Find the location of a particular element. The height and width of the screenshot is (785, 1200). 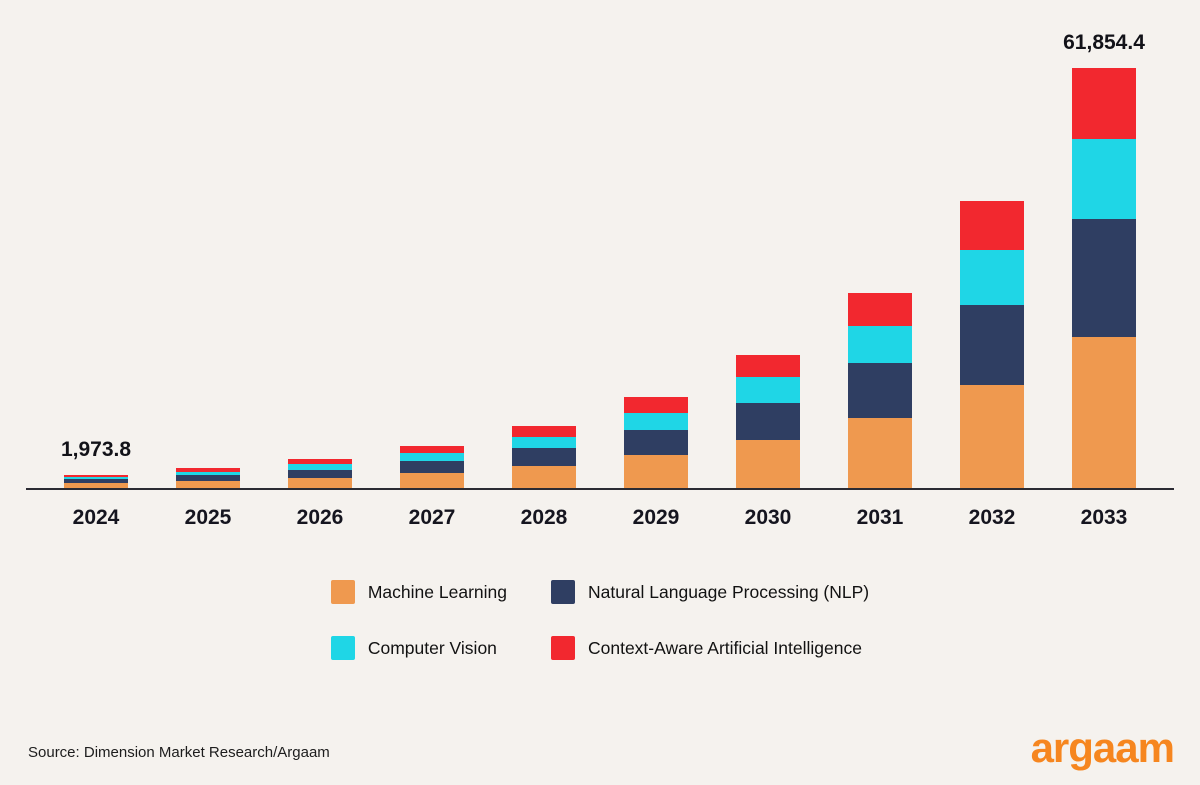

x-axis-label-2030: 2030 is located at coordinates (768, 517).